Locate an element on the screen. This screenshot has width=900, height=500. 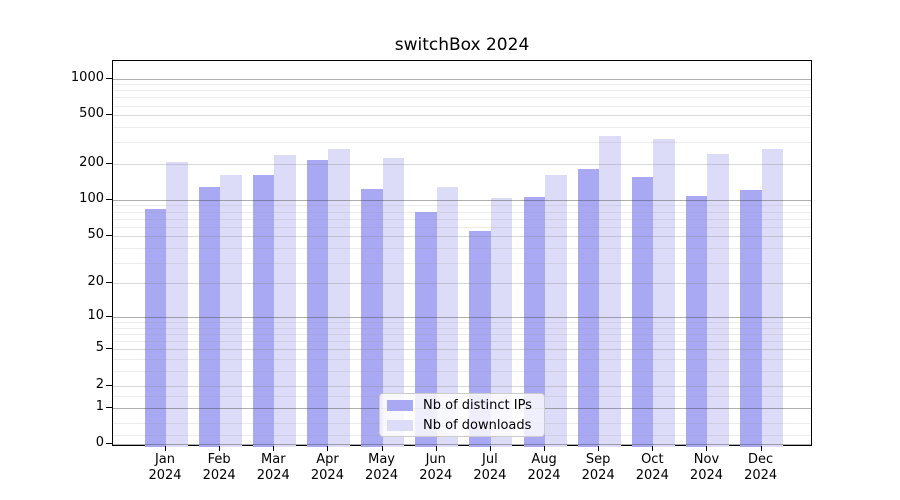
bar-distinct-ips-jan is located at coordinates (155, 328).